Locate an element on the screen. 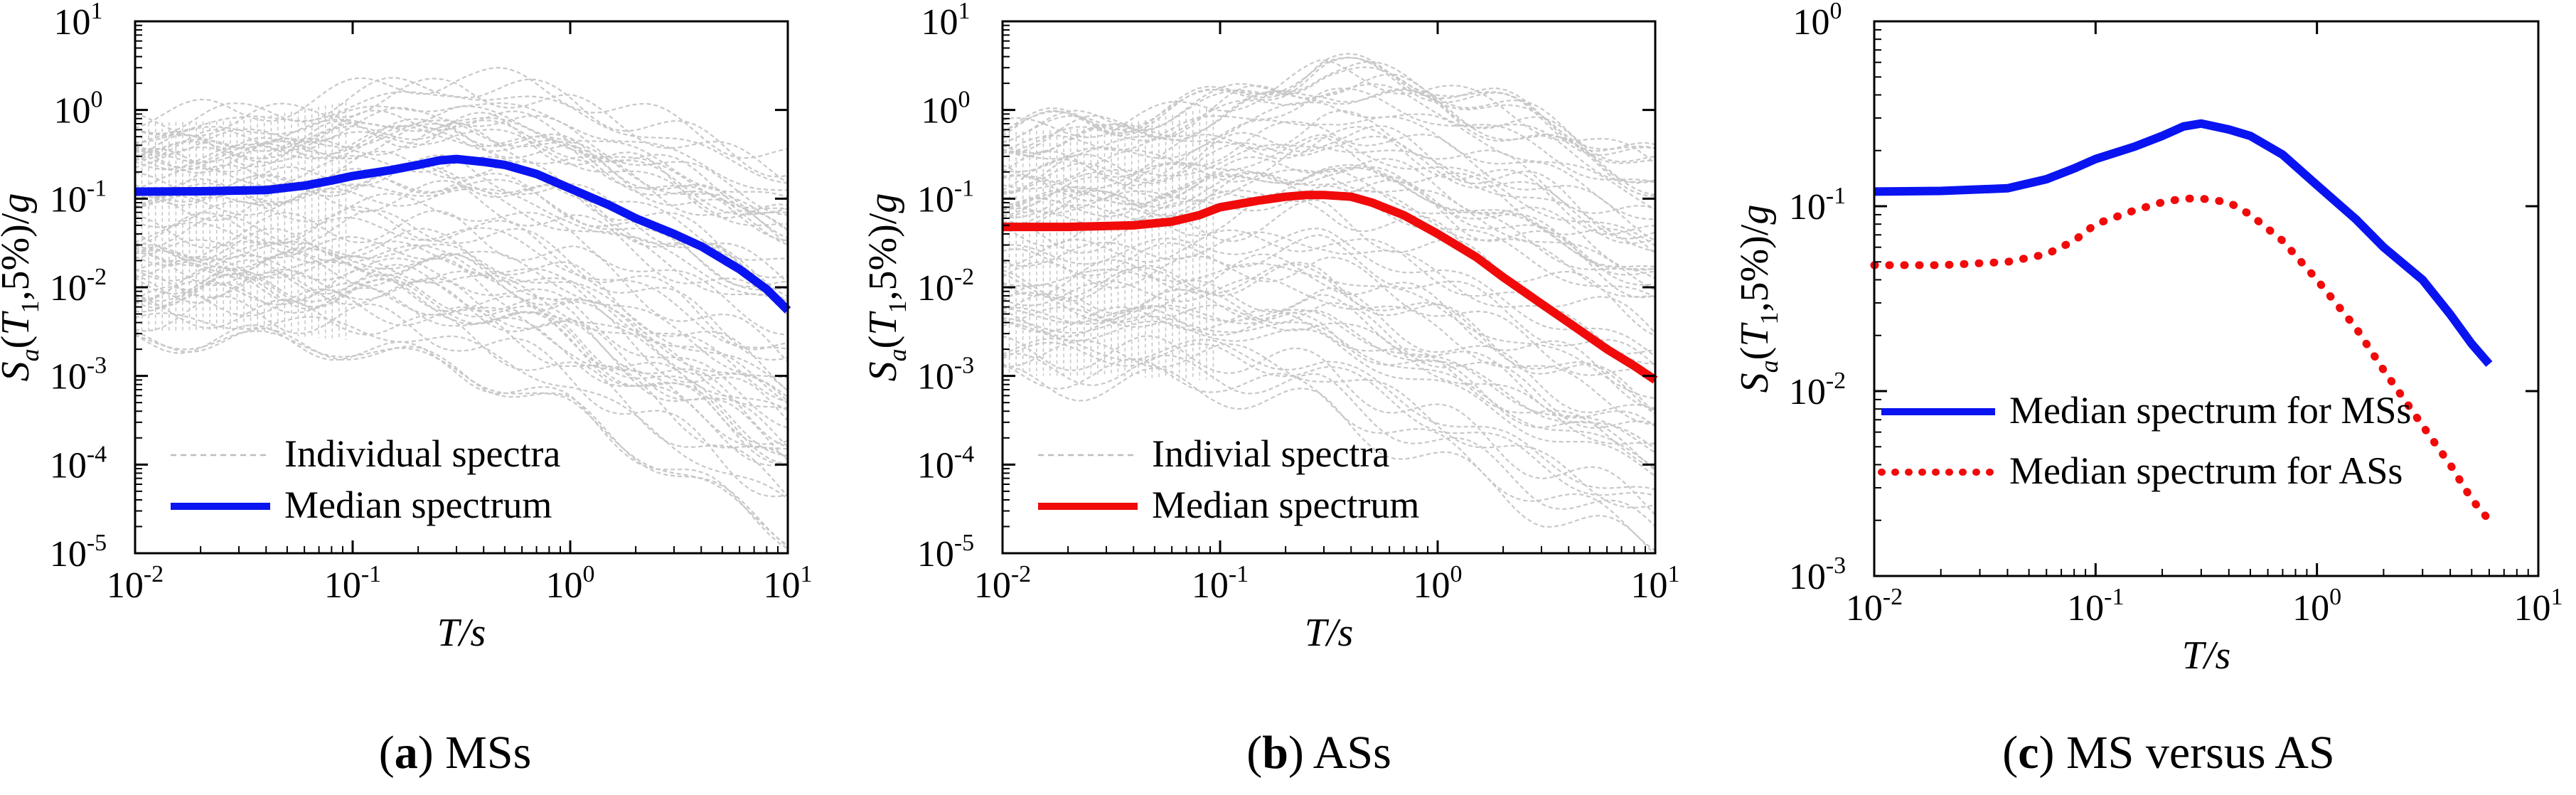 This screenshot has width=2576, height=795. tick-exponent: -2 is located at coordinates (97, 277).